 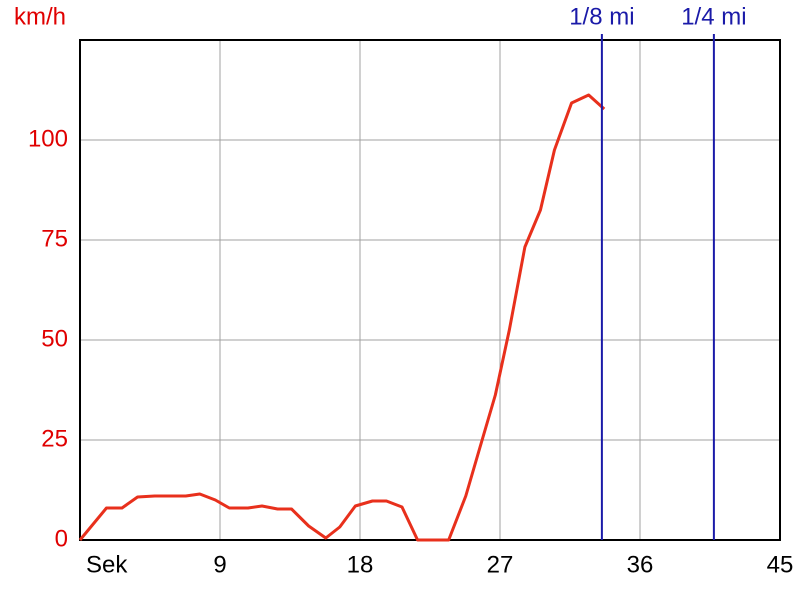 What do you see at coordinates (54, 438) in the screenshot?
I see `y-tick-label: 25` at bounding box center [54, 438].